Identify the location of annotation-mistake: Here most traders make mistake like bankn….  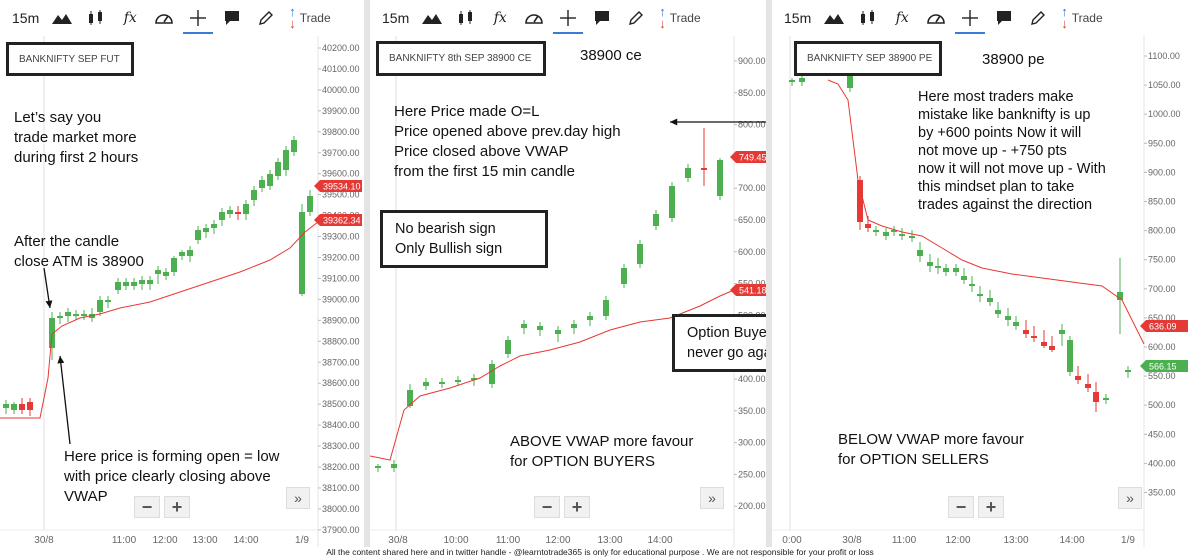
(1012, 151).